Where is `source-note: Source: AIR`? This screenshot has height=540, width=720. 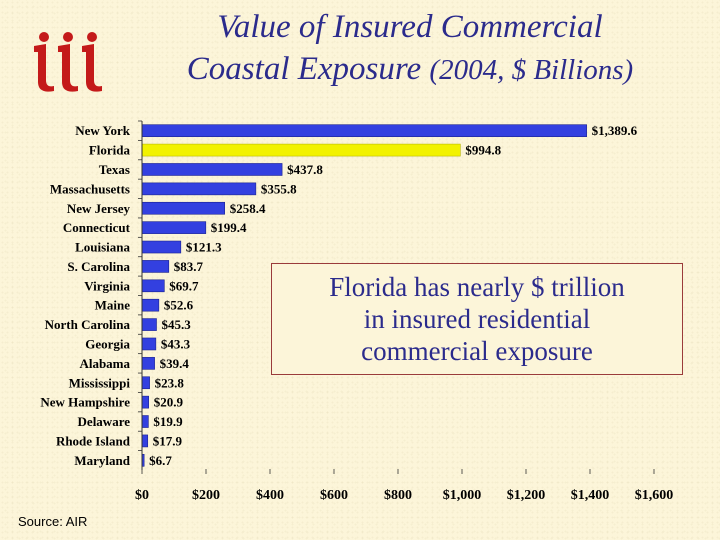 source-note: Source: AIR is located at coordinates (53, 521).